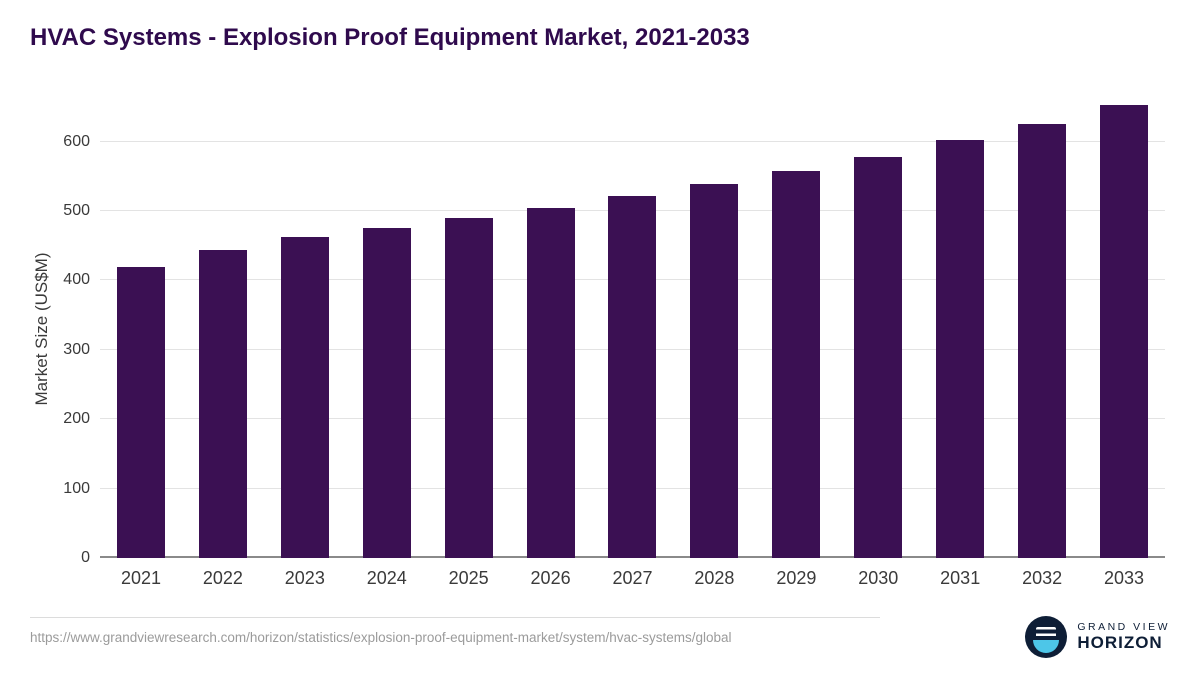 The image size is (1200, 675). I want to click on y-tick-label: 500, so click(76, 211).